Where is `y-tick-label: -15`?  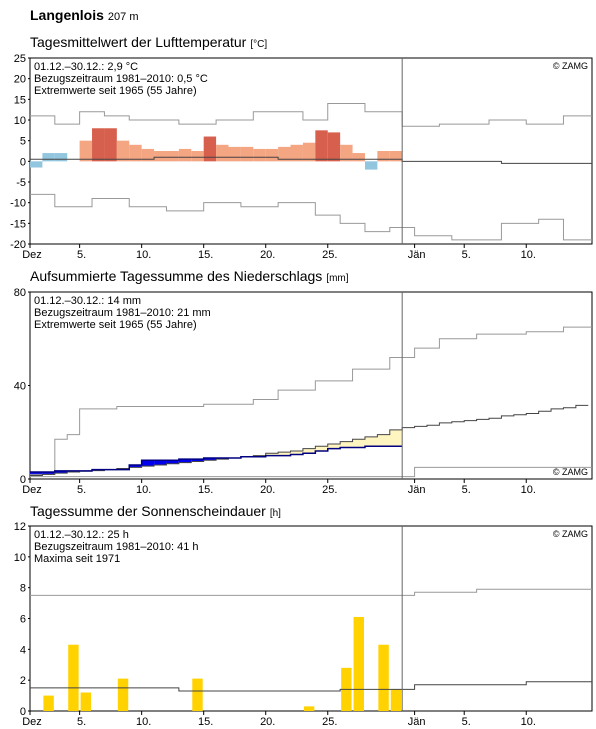
y-tick-label: -15 is located at coordinates (18, 224).